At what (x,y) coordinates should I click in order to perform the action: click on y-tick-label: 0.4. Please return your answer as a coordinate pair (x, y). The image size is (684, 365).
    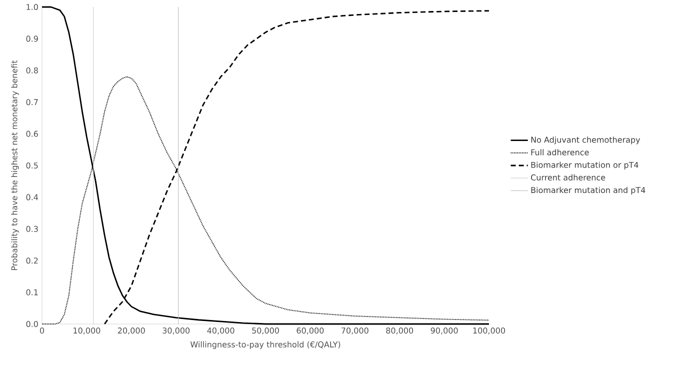
    Looking at the image, I should click on (32, 197).